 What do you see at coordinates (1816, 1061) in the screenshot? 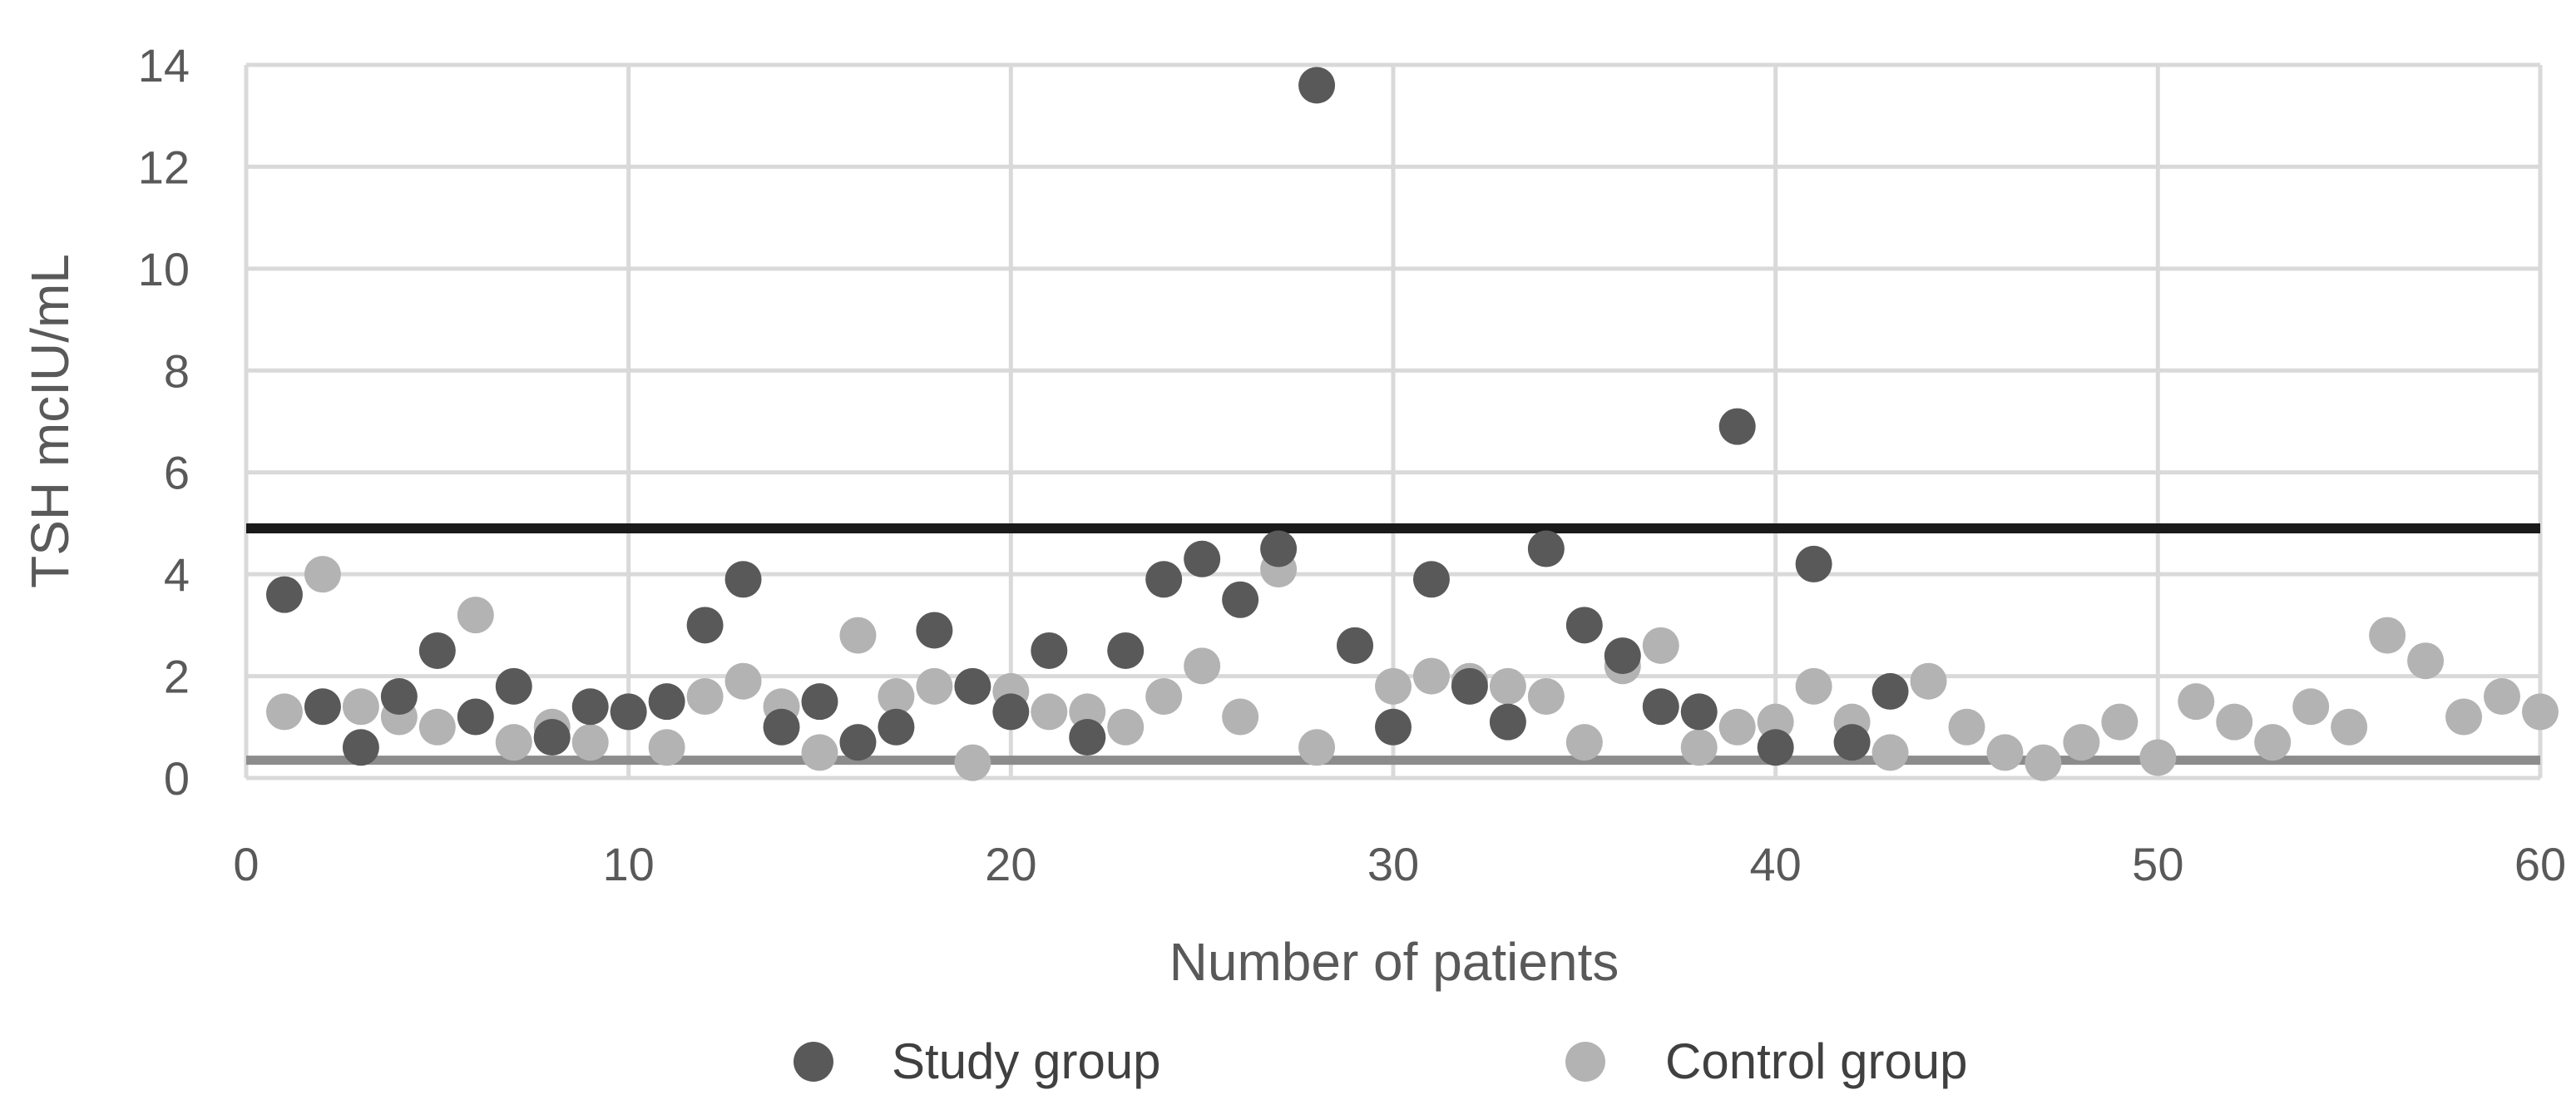
I see `legend-label-control-group: Control group` at bounding box center [1816, 1061].